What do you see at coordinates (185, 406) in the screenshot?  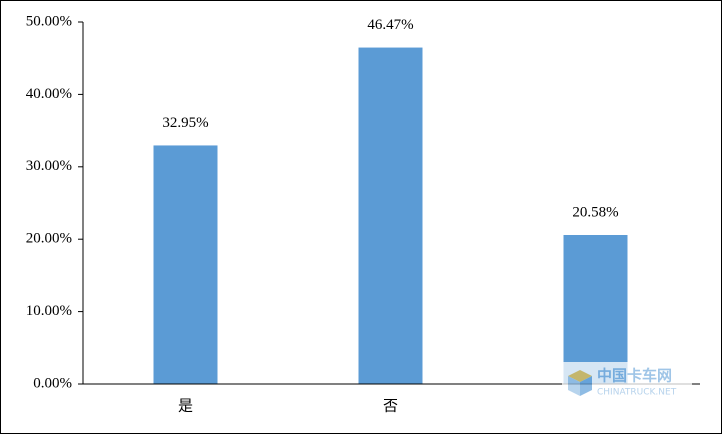 I see `x-tick-label: 是` at bounding box center [185, 406].